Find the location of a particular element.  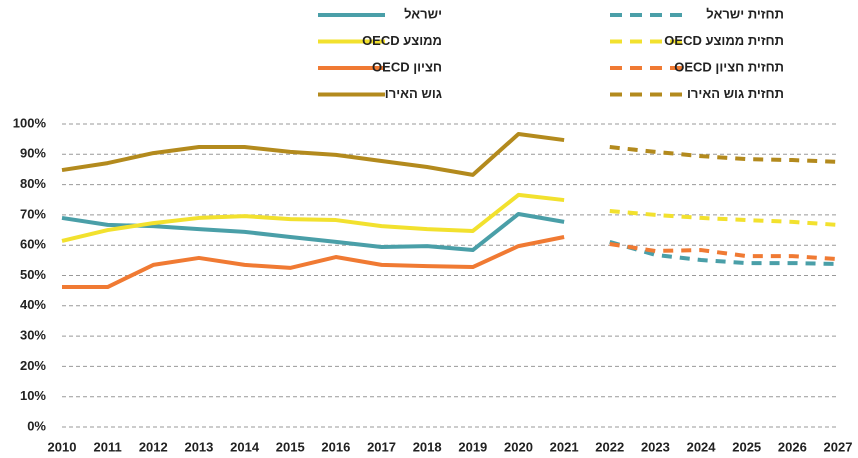

x-tick-label: 2016 is located at coordinates (335, 446).